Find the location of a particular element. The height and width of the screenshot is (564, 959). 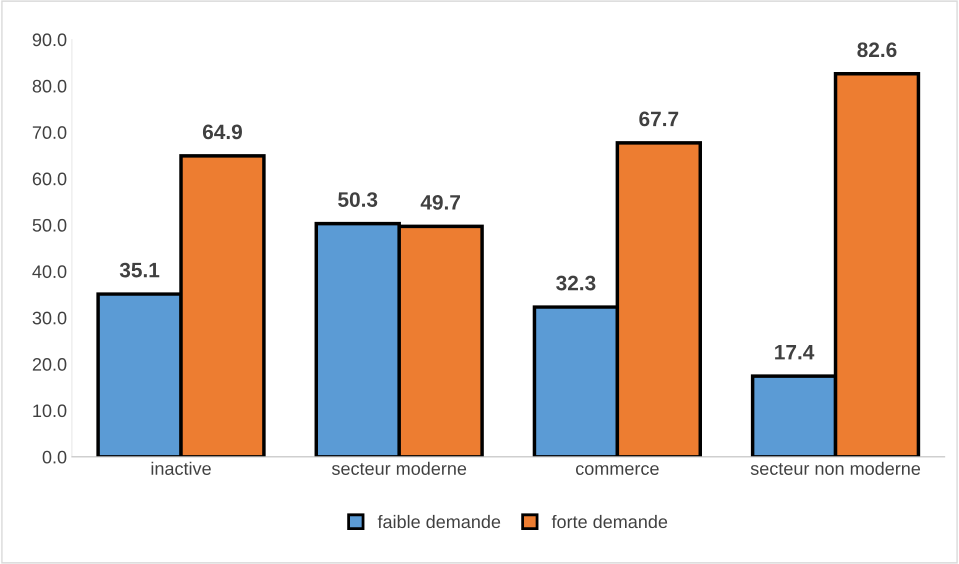

y-tick-label: 30.0 is located at coordinates (49, 318).